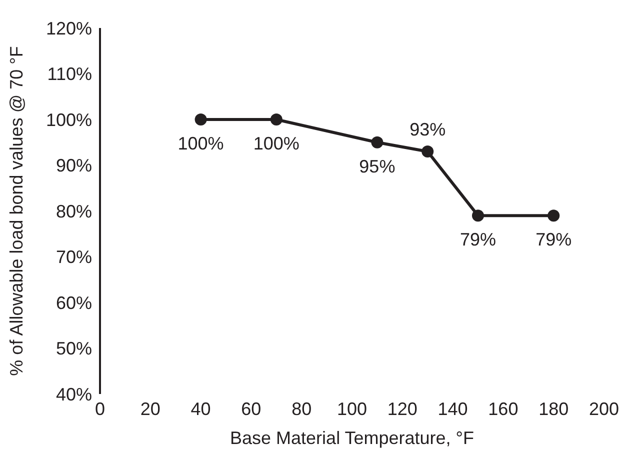 The width and height of the screenshot is (642, 472). Describe the element at coordinates (74, 302) in the screenshot. I see `y-tick-label: 60%` at that location.